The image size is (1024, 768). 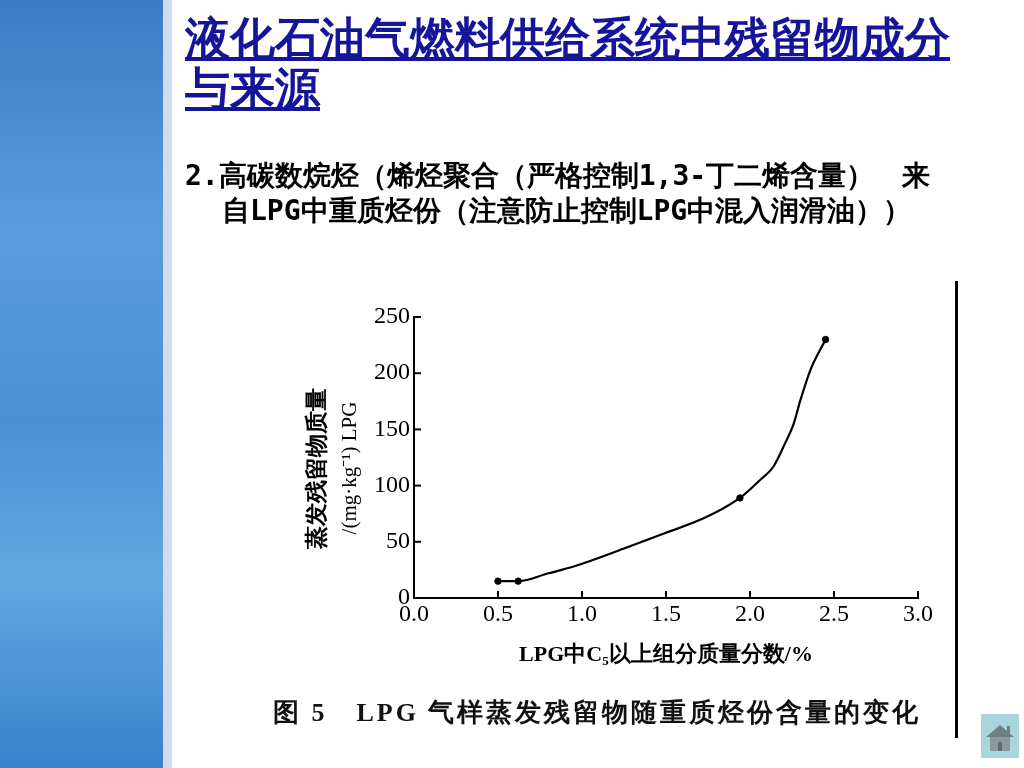 I want to click on x-tick-label: 2.0, so click(x=750, y=612).